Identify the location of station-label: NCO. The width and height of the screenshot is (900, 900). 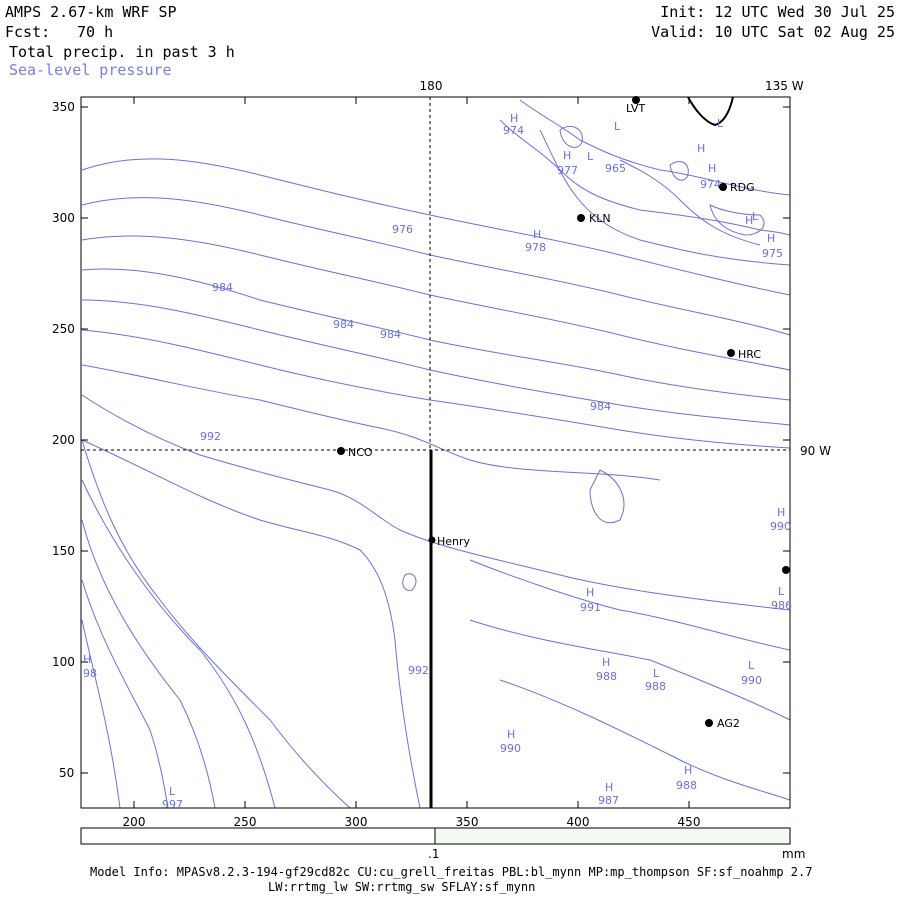
(360, 452).